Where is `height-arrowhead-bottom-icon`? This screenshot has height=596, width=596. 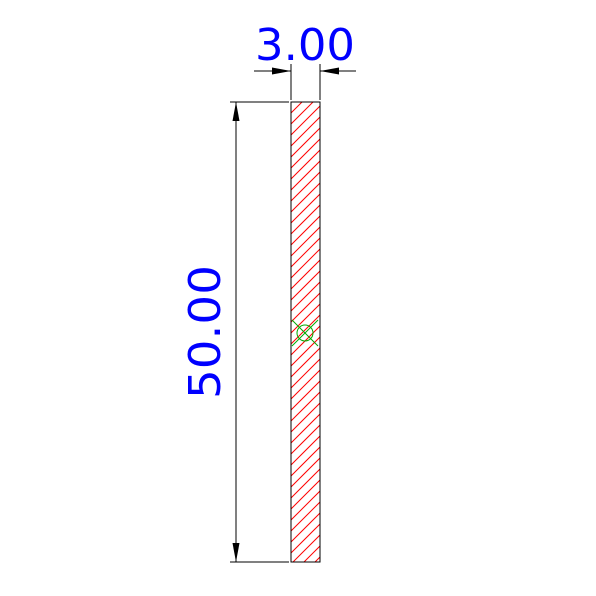 height-arrowhead-bottom-icon is located at coordinates (236, 552).